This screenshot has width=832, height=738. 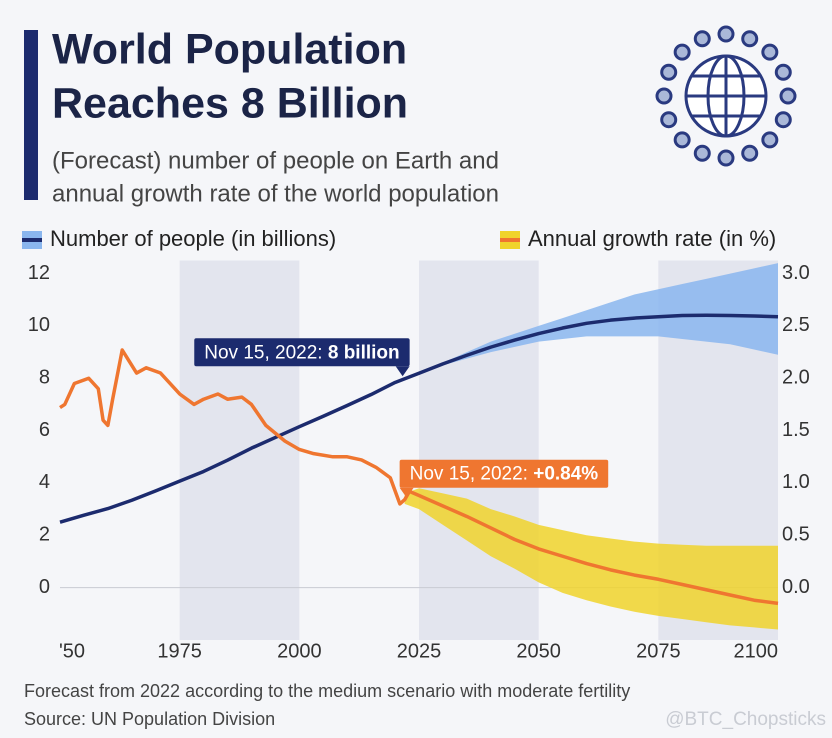 I want to click on annotation: Nov 15, 2022: 8 billion, so click(x=302, y=357).